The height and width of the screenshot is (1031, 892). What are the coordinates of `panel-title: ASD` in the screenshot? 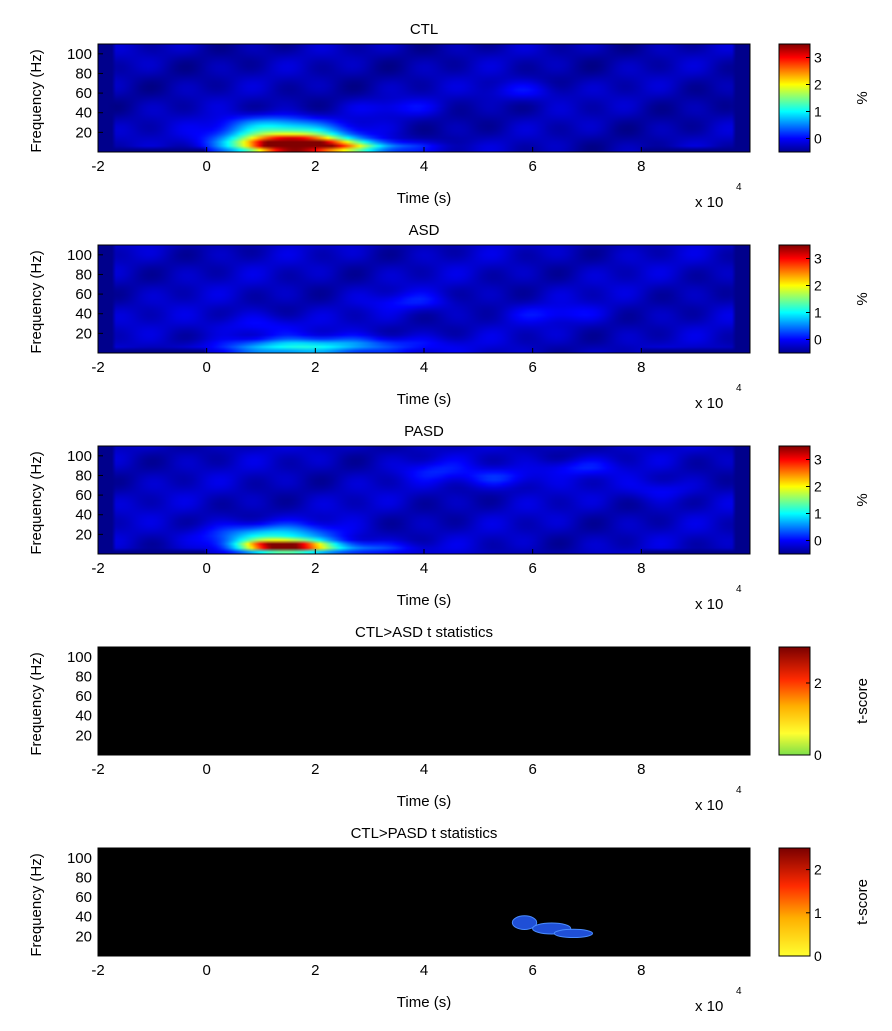 It's located at (424, 230).